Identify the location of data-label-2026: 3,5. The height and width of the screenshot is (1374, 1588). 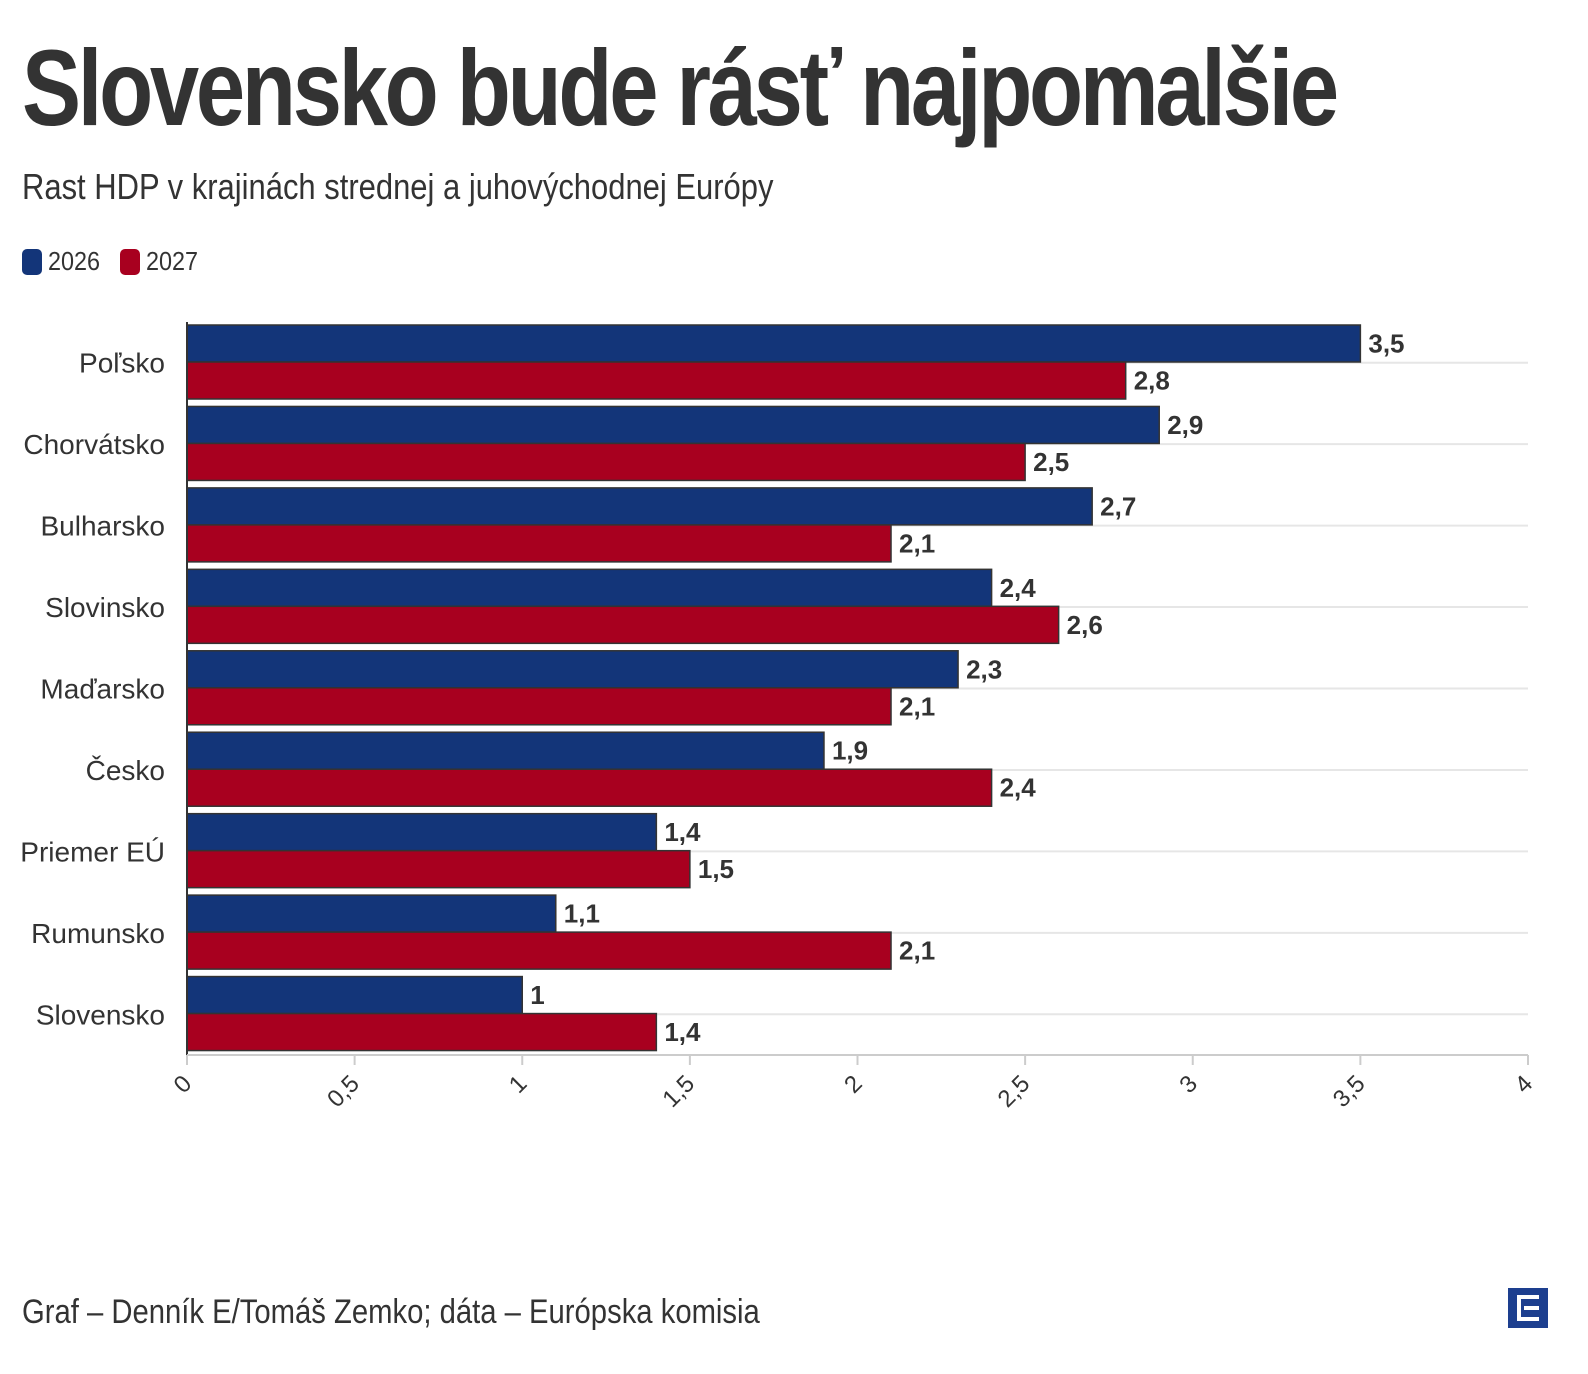
(1386, 344).